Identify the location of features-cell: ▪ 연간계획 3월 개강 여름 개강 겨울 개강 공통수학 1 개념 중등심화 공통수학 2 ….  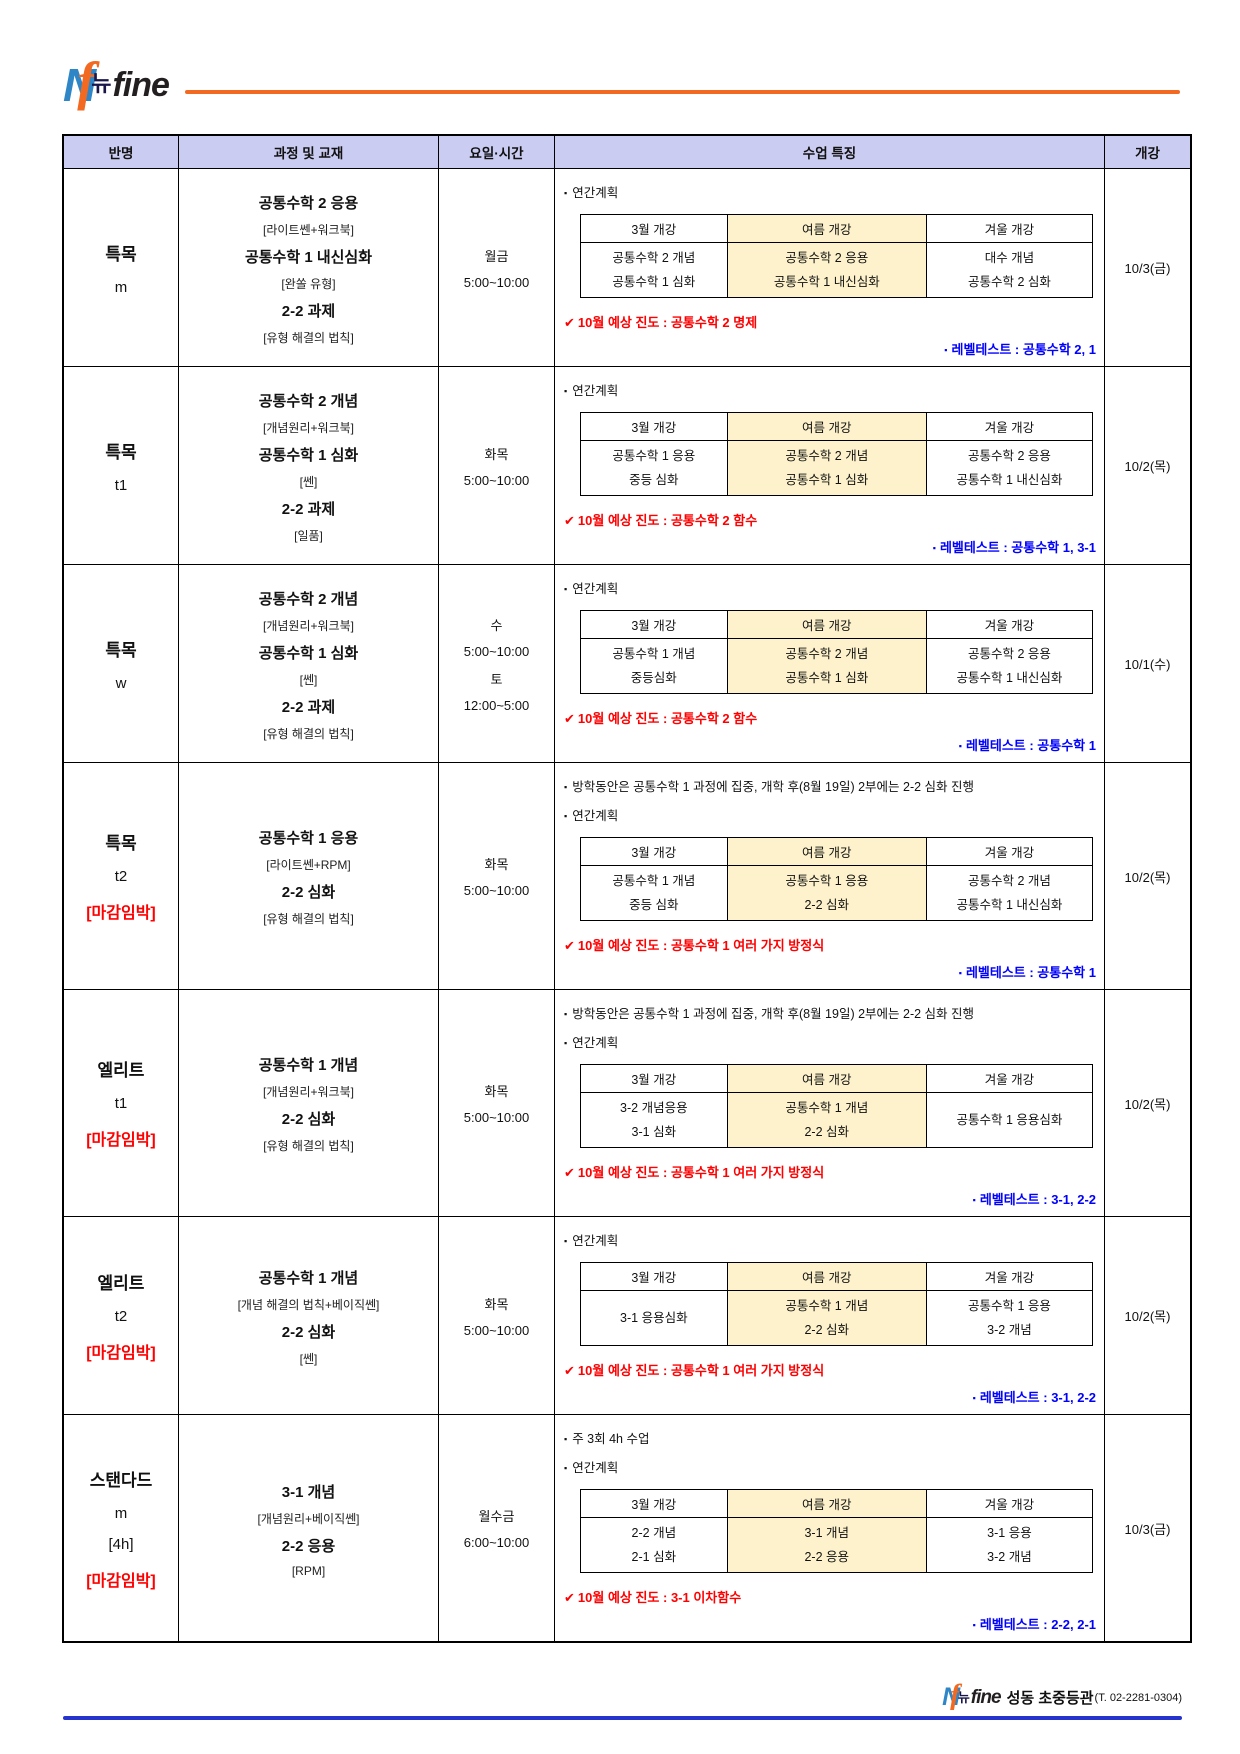
(829, 663).